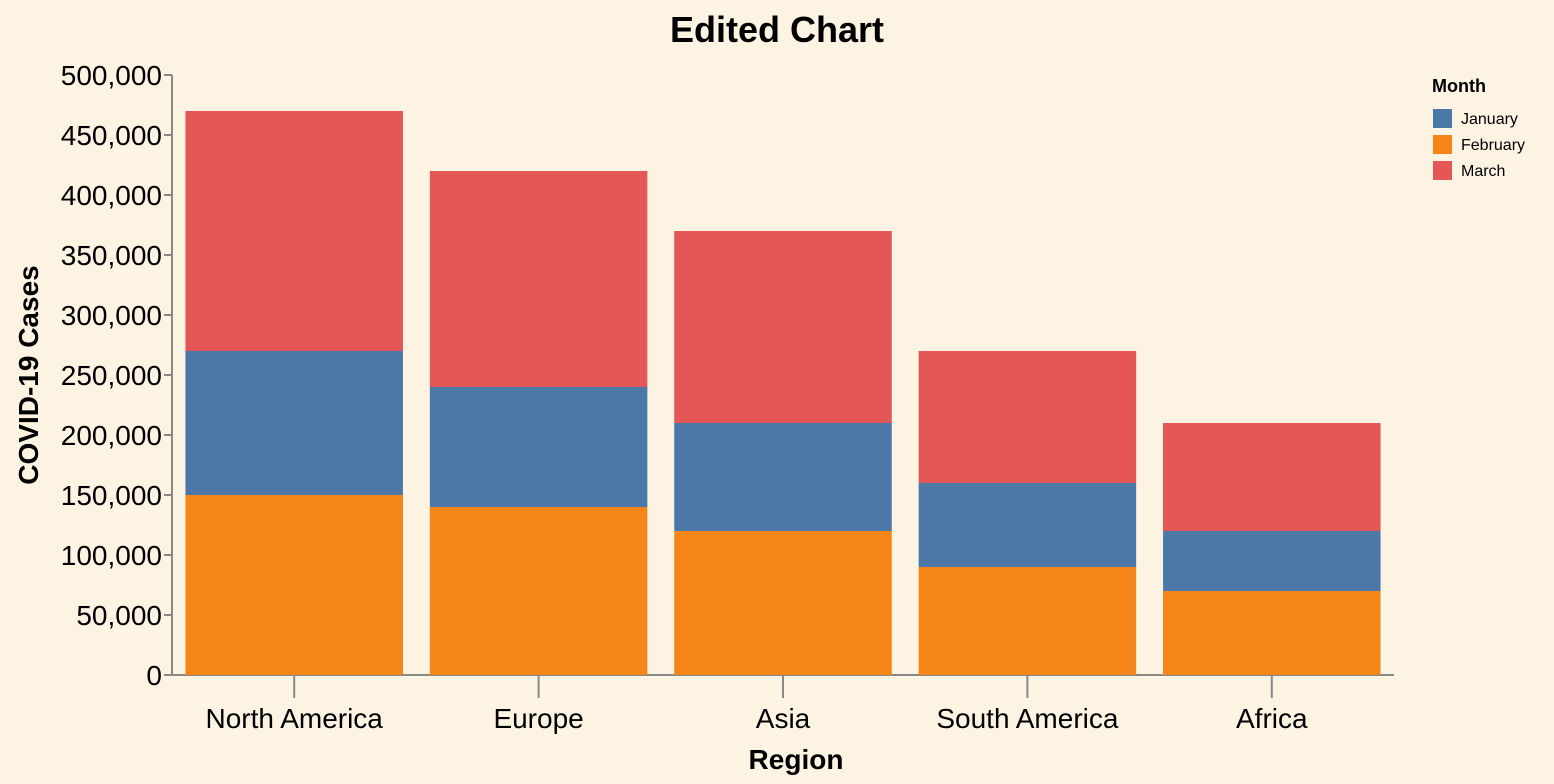 The height and width of the screenshot is (784, 1554). Describe the element at coordinates (1489, 119) in the screenshot. I see `legend-label-january: January` at that location.